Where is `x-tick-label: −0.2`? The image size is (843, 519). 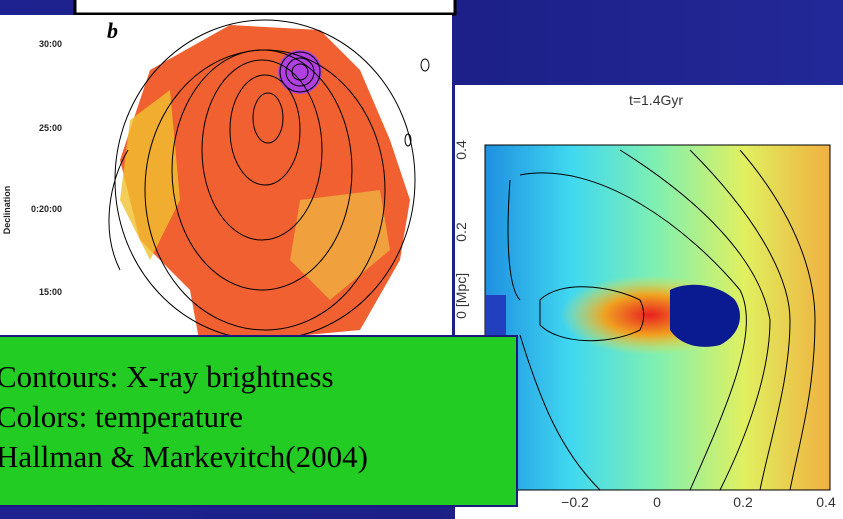 x-tick-label: −0.2 is located at coordinates (575, 502).